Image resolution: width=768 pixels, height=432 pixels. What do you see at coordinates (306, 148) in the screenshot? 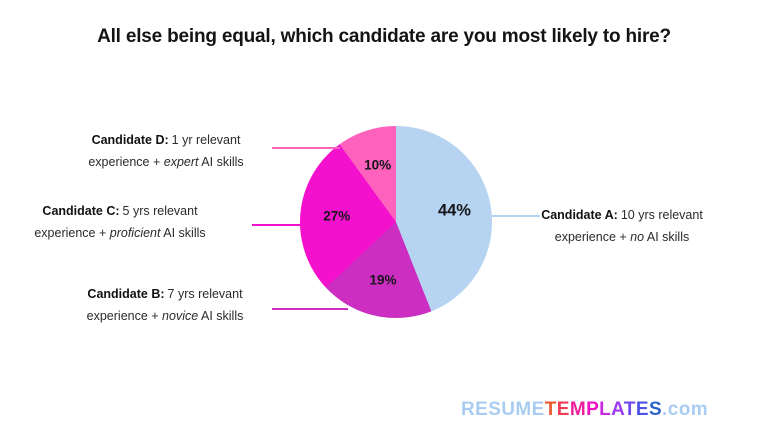
I see `leader-line-candidate-d` at bounding box center [306, 148].